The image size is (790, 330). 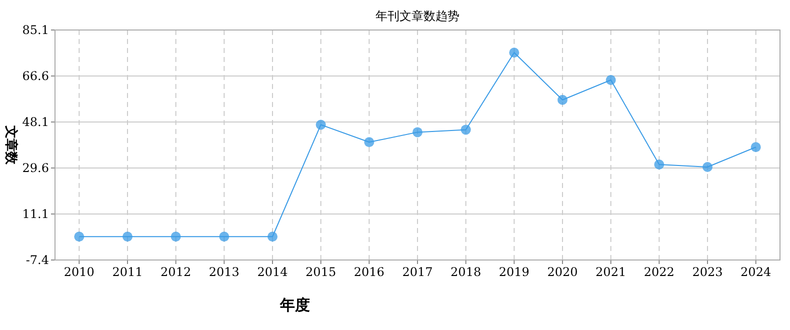 What do you see at coordinates (756, 272) in the screenshot?
I see `x-tick-label: 2024` at bounding box center [756, 272].